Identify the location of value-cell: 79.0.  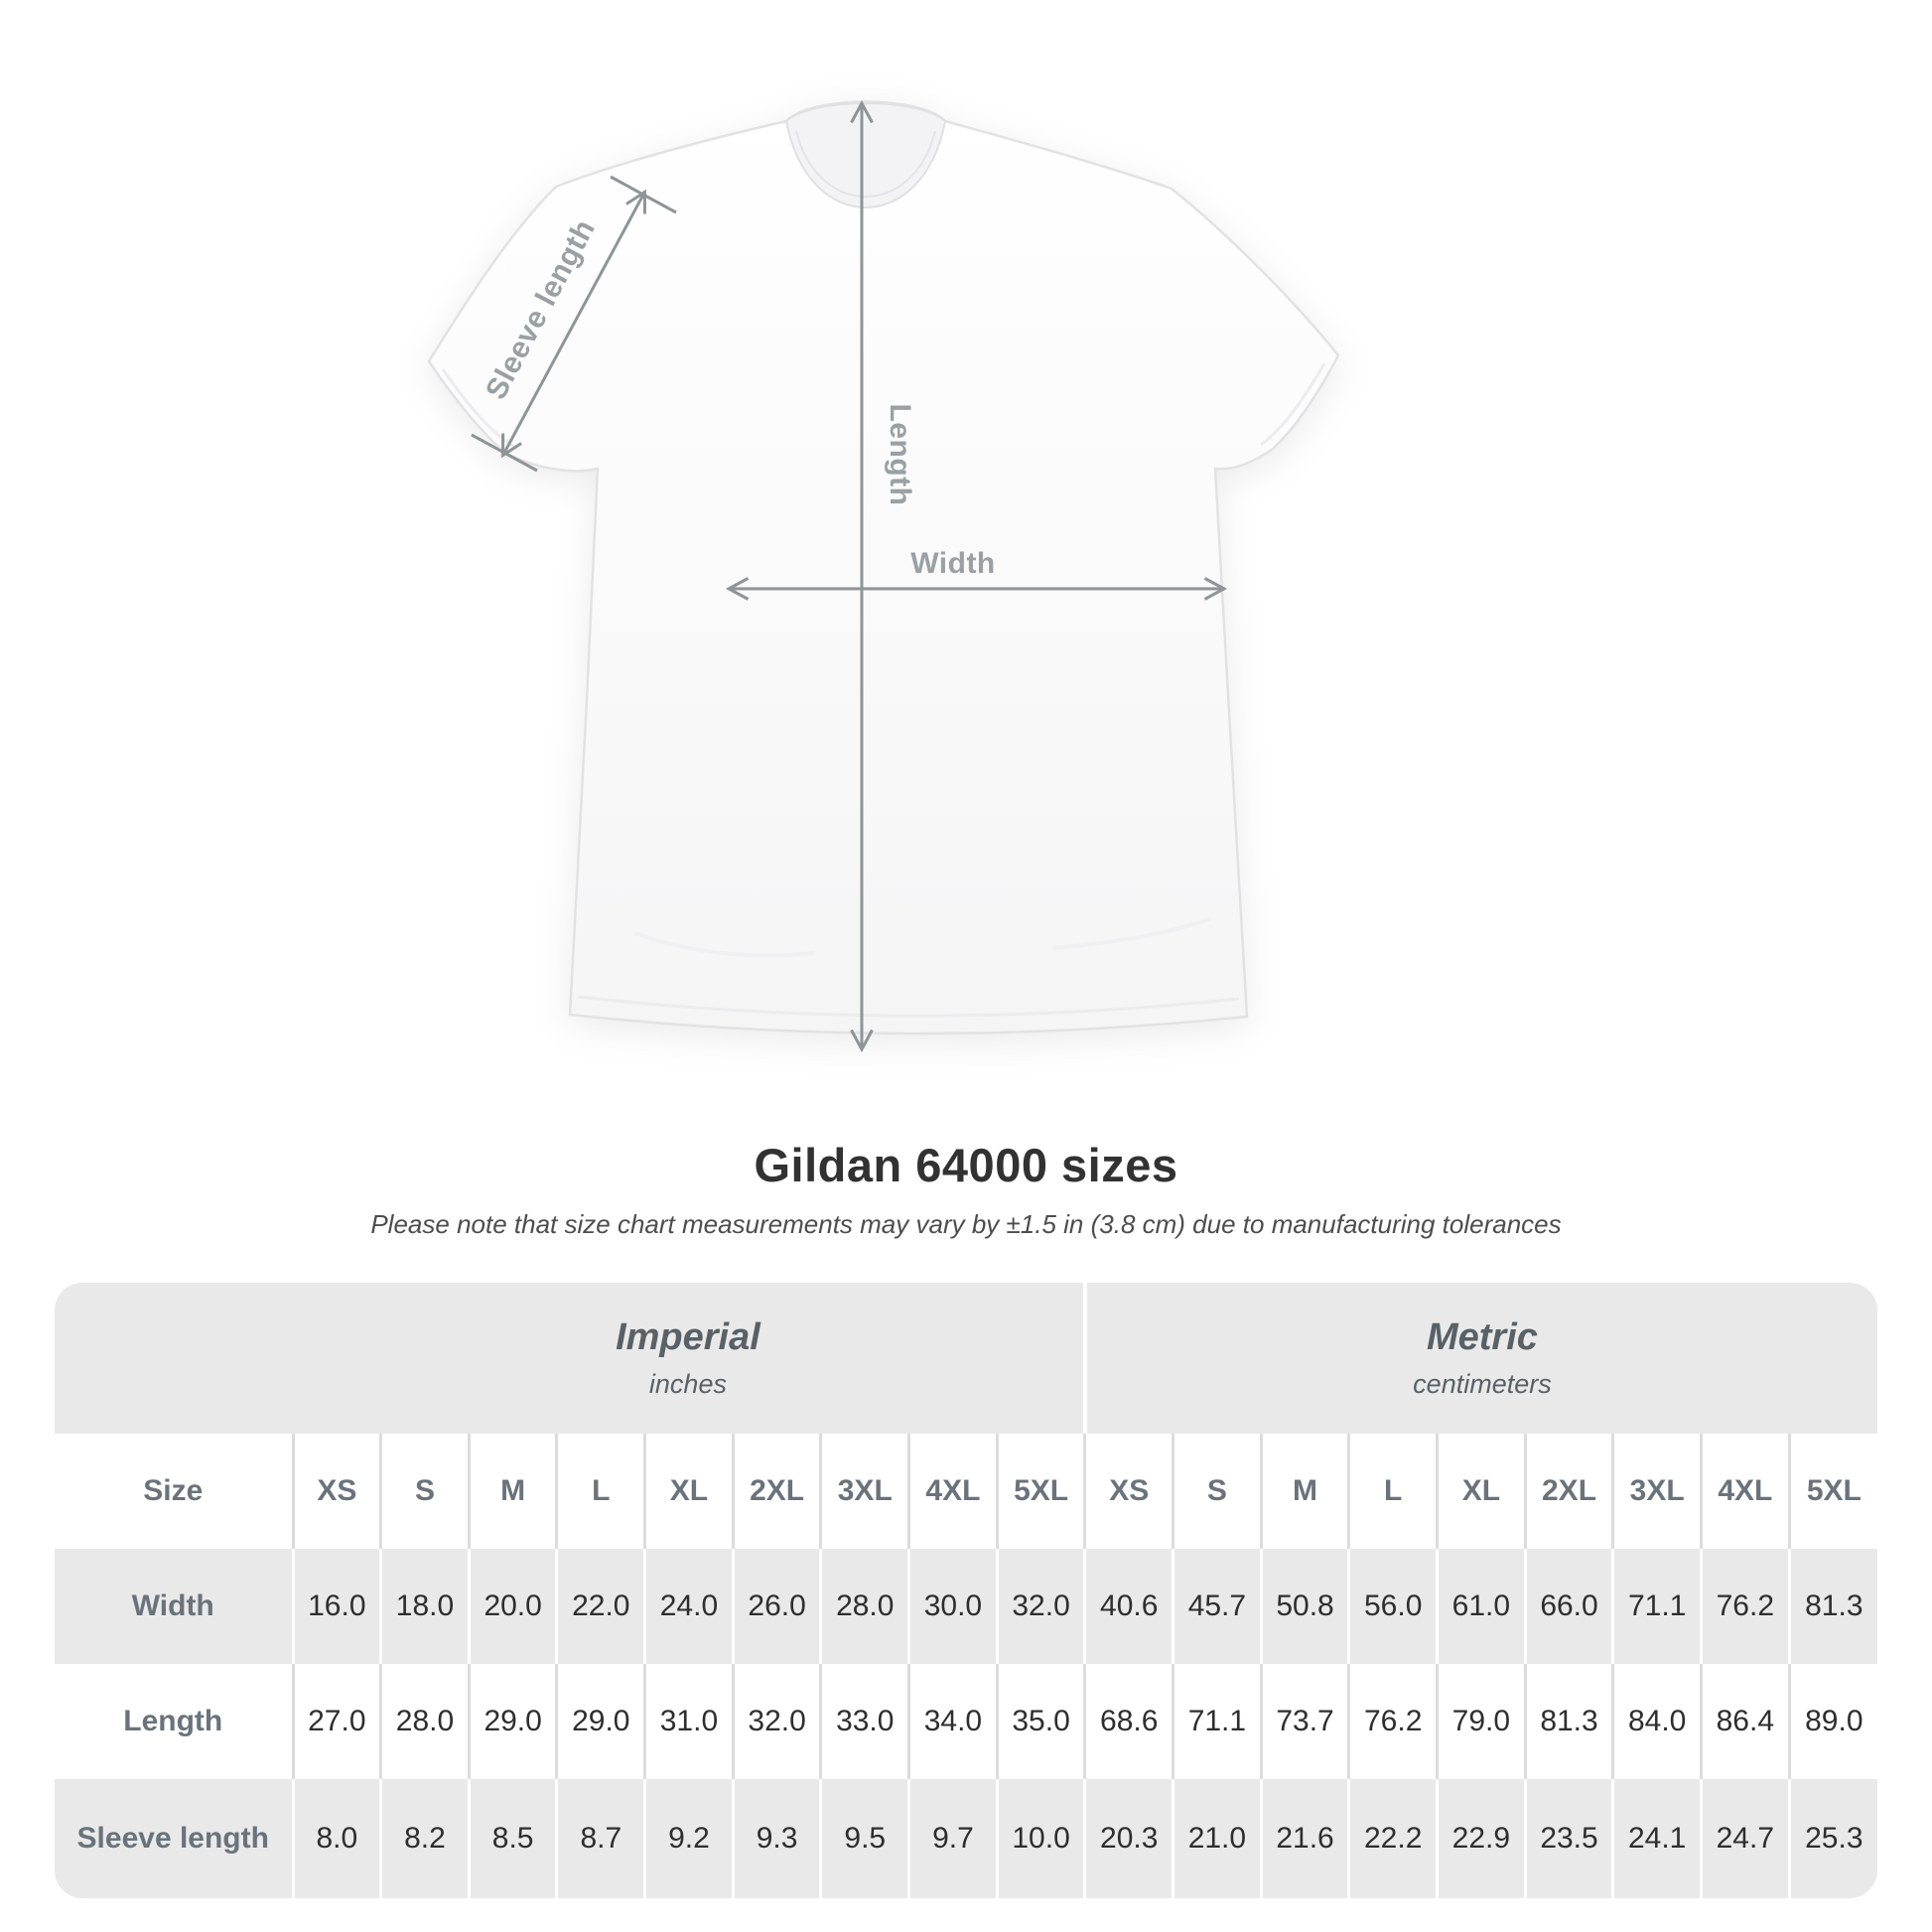
(1481, 1722).